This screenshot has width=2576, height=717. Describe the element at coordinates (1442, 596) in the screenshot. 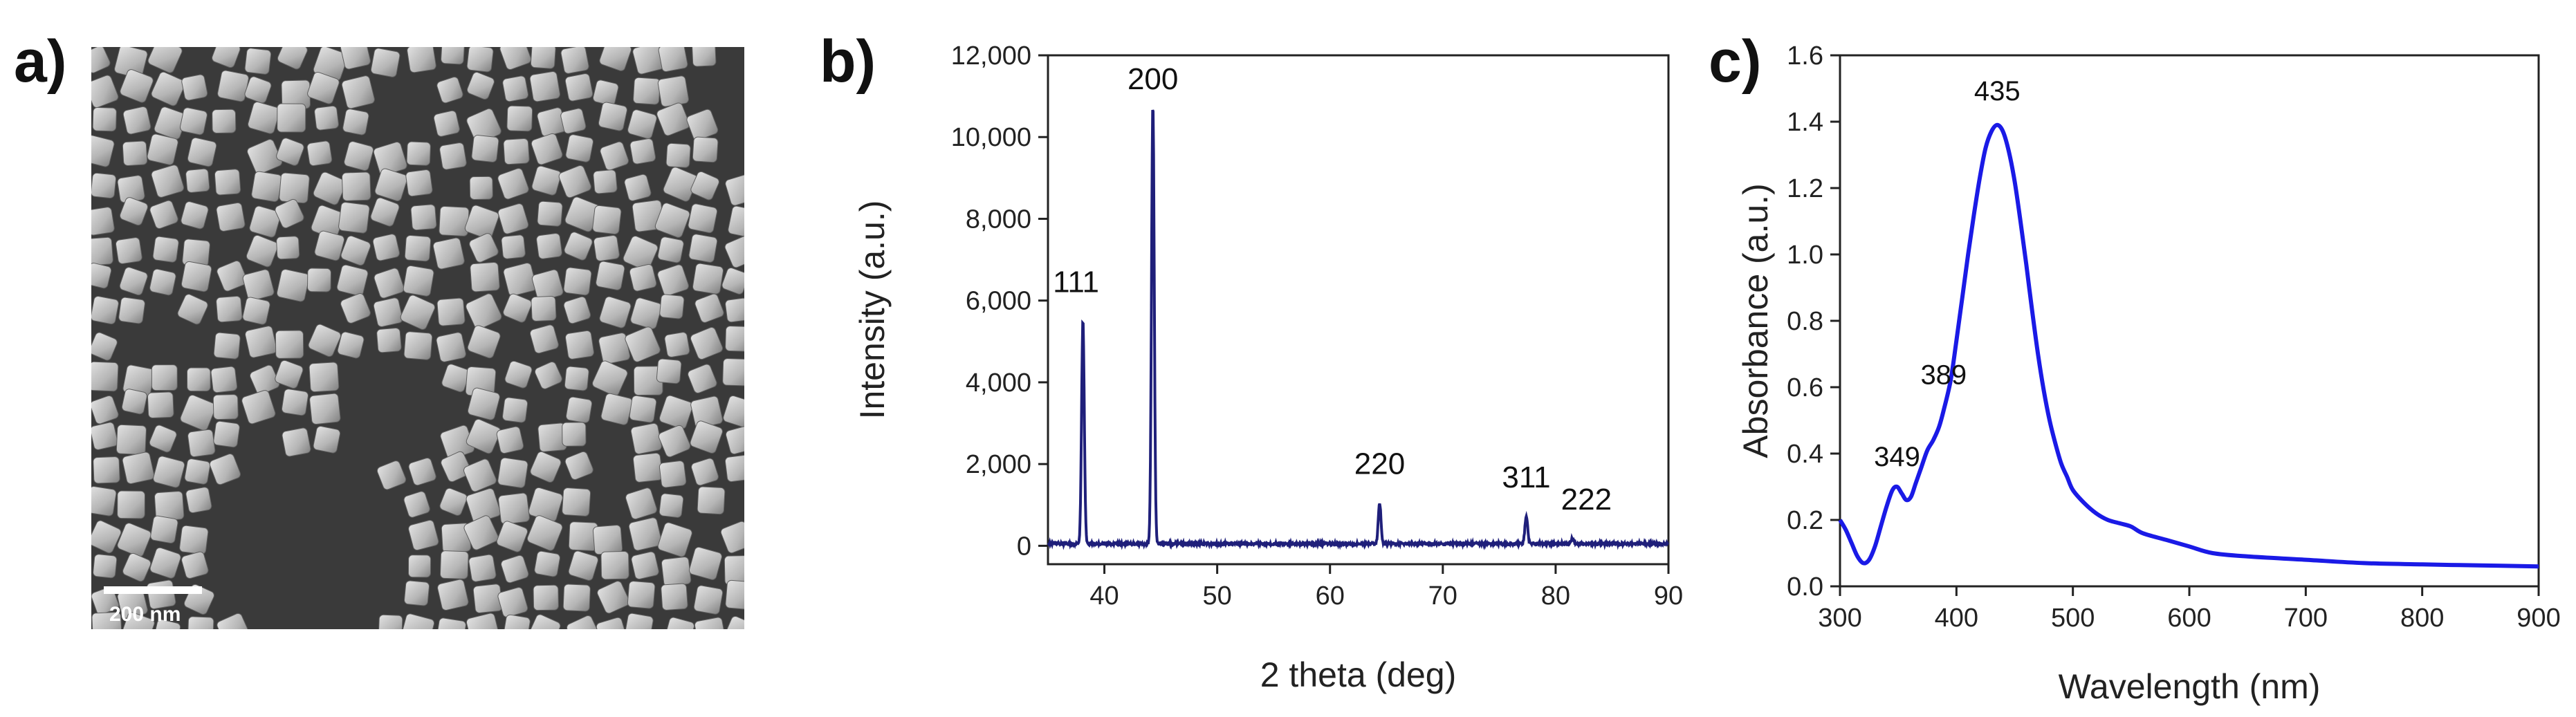

I see `xrd-x-tick-label: 70` at that location.